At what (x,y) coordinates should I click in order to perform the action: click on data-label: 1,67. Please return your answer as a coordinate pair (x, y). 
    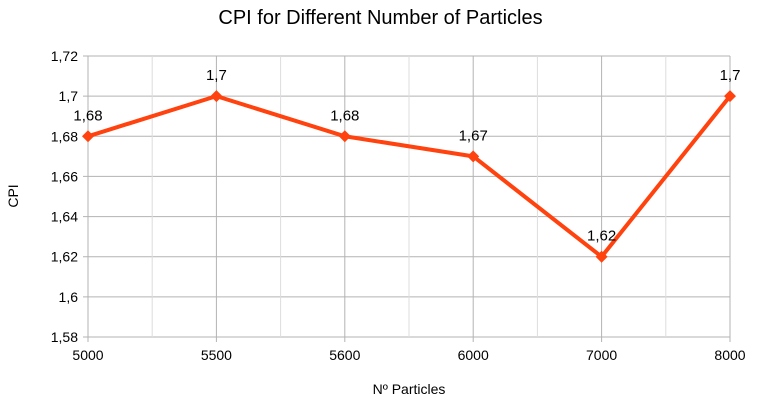
    Looking at the image, I should click on (473, 135).